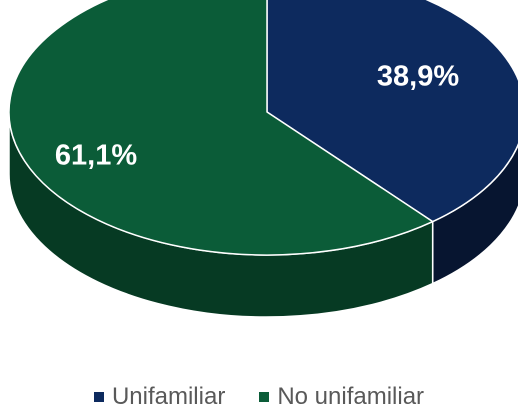 The width and height of the screenshot is (518, 416). I want to click on legend-item-no-unifamiliar: No unifamiliar, so click(341, 397).